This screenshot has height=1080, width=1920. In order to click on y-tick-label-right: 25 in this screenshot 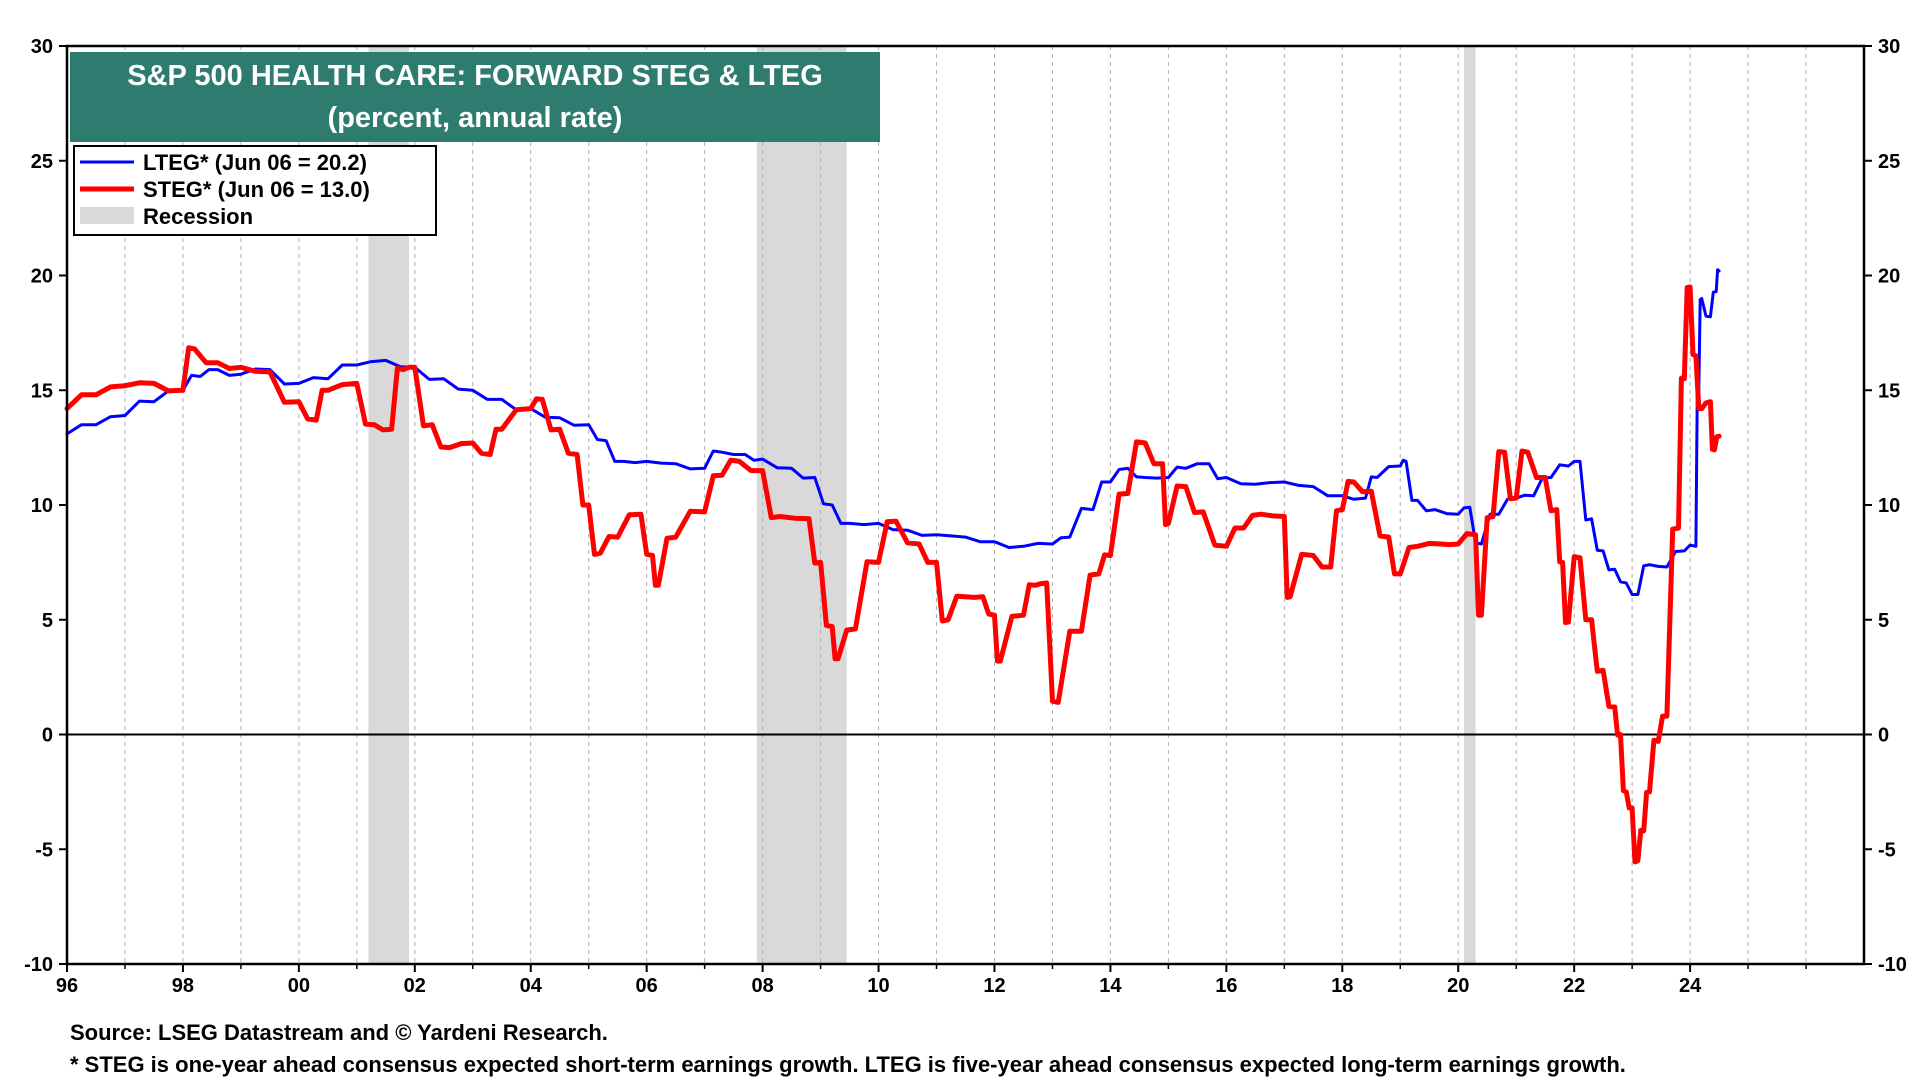, I will do `click(1889, 162)`.